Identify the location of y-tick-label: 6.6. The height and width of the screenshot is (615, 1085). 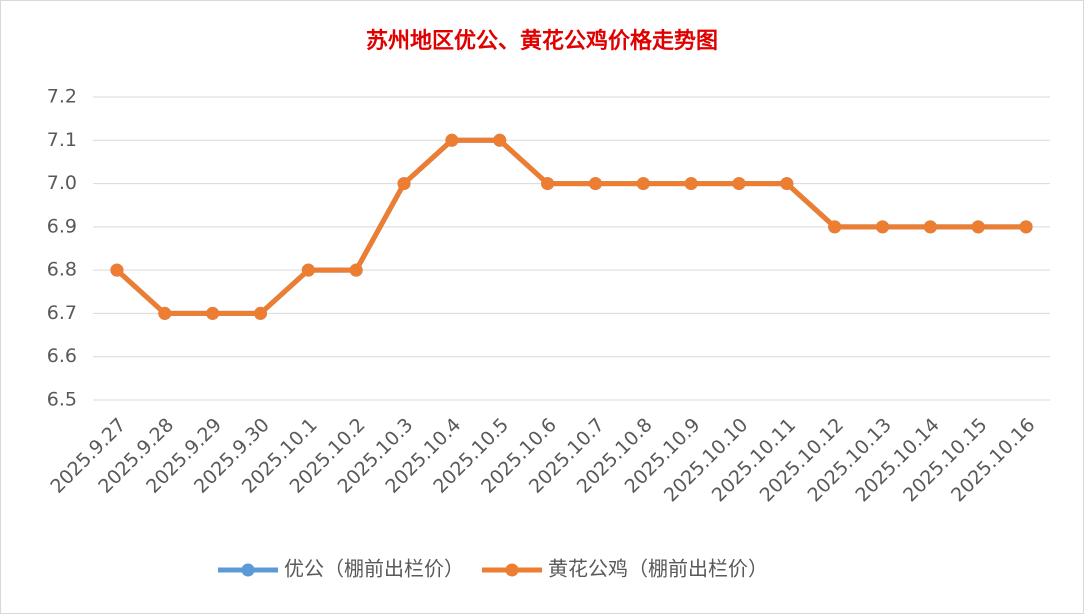
(62, 356).